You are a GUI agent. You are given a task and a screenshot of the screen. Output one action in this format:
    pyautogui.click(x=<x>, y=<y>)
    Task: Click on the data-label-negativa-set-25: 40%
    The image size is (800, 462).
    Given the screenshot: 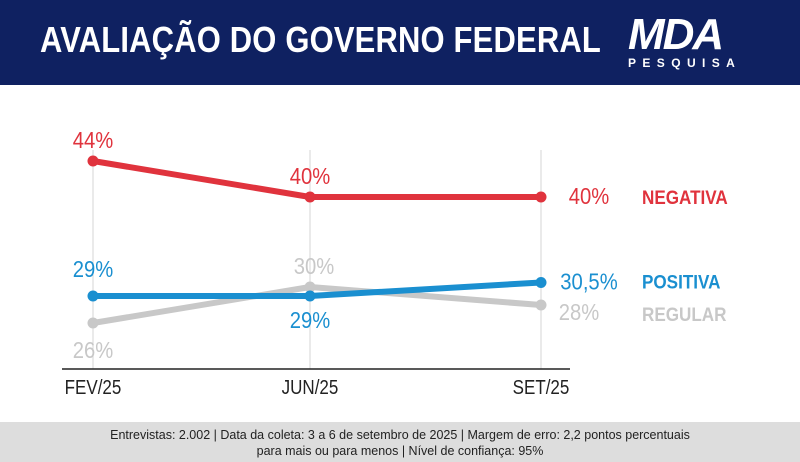 What is the action you would take?
    pyautogui.click(x=589, y=196)
    